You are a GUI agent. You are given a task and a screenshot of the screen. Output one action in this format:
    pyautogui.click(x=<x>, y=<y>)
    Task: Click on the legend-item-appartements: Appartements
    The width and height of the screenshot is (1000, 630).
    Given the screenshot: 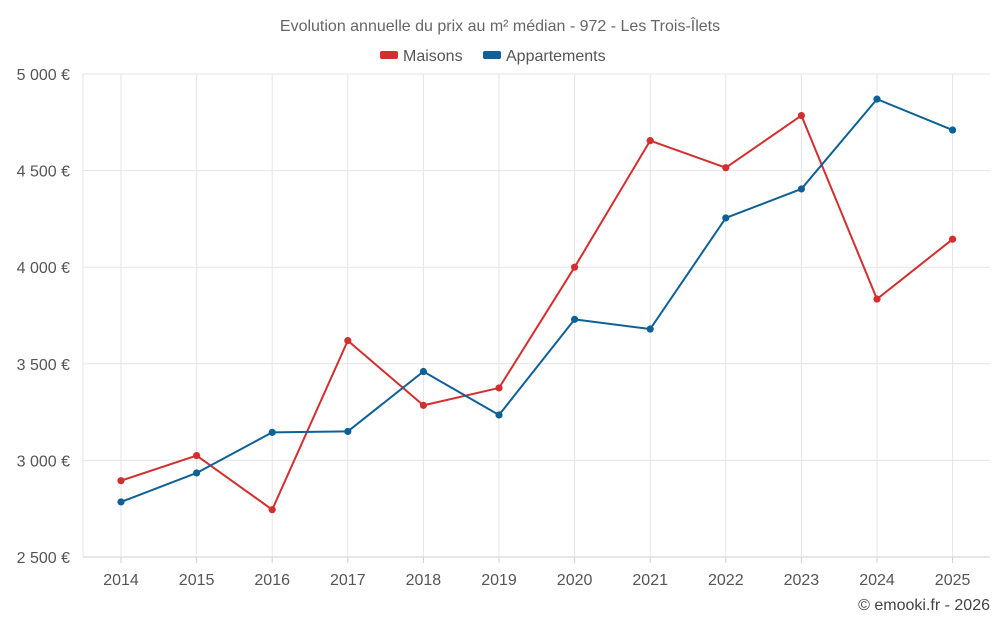 What is the action you would take?
    pyautogui.click(x=544, y=56)
    